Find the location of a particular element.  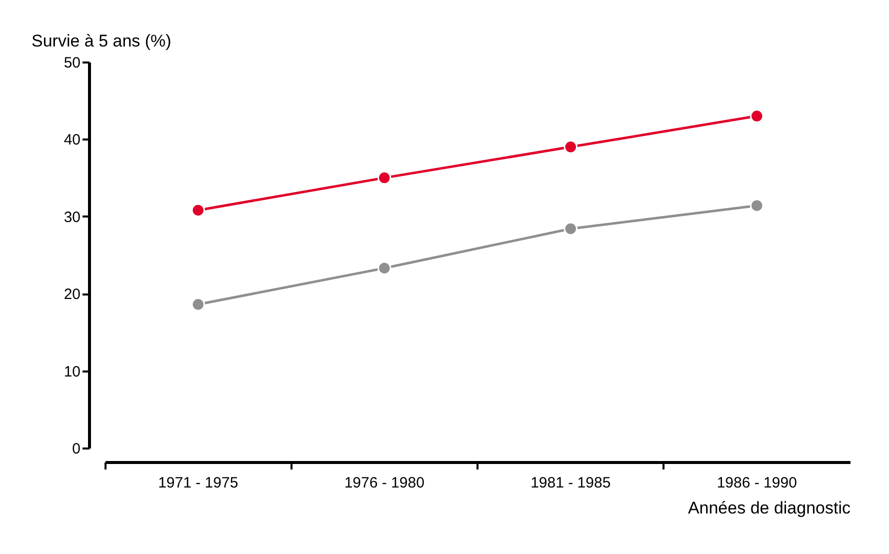

y-tick-label: 50 is located at coordinates (72, 63).